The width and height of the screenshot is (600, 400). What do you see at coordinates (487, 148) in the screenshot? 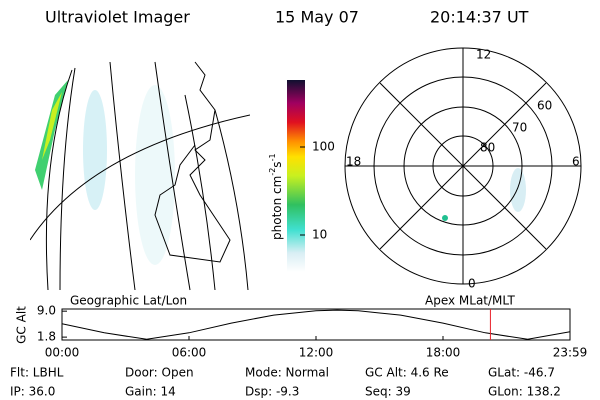
I see `lat-label: 80` at bounding box center [487, 148].